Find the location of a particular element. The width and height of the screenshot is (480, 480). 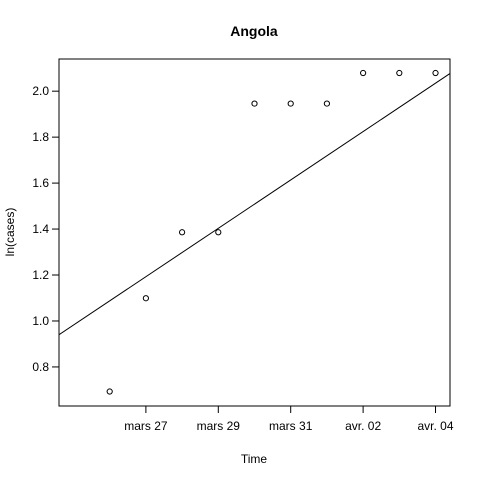

y-tick-label: 1.8 is located at coordinates (40, 137).